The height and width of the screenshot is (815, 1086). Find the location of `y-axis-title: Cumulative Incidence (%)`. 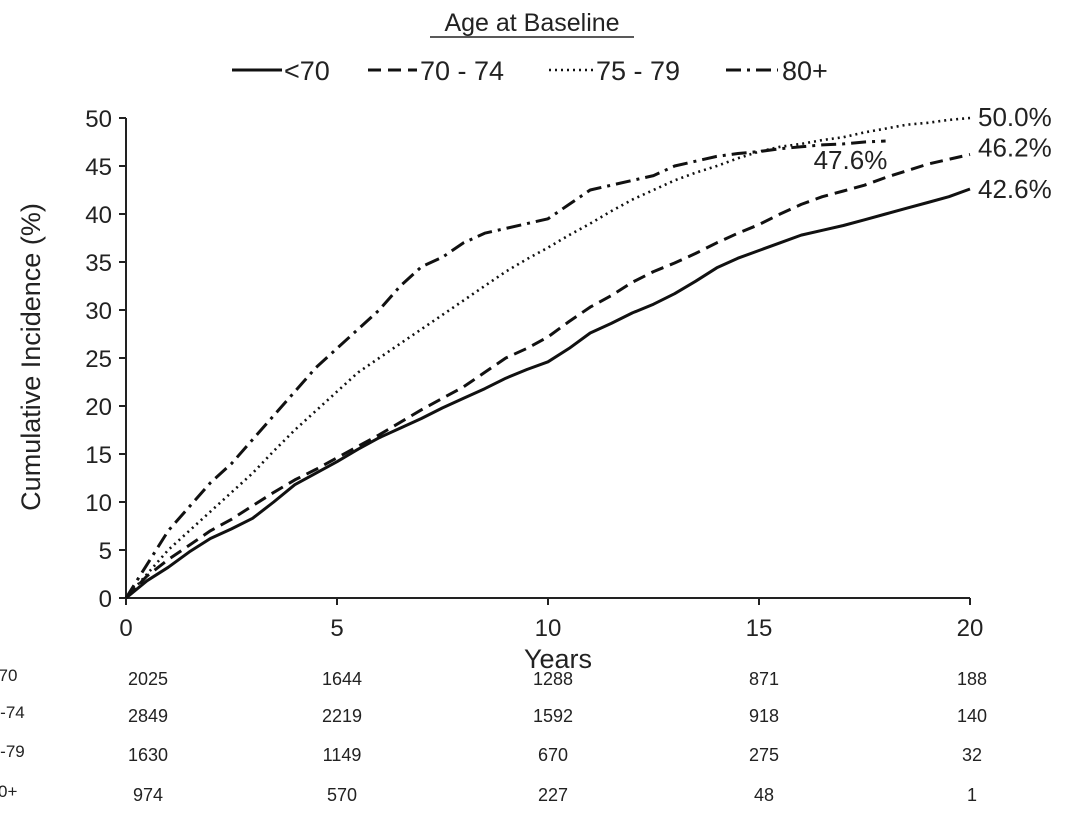

y-axis-title: Cumulative Incidence (%) is located at coordinates (31, 357).